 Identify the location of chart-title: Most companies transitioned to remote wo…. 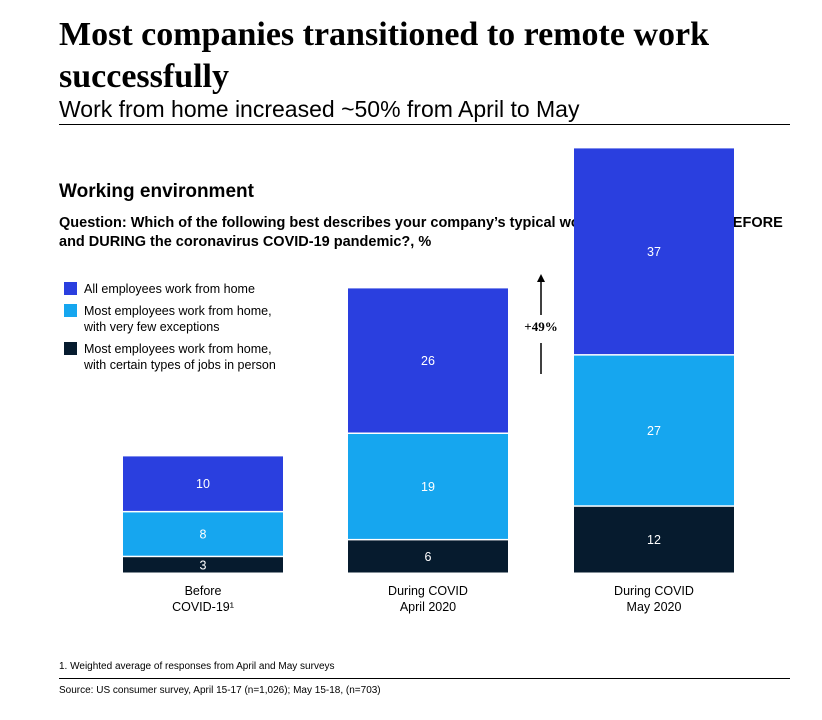
(384, 55).